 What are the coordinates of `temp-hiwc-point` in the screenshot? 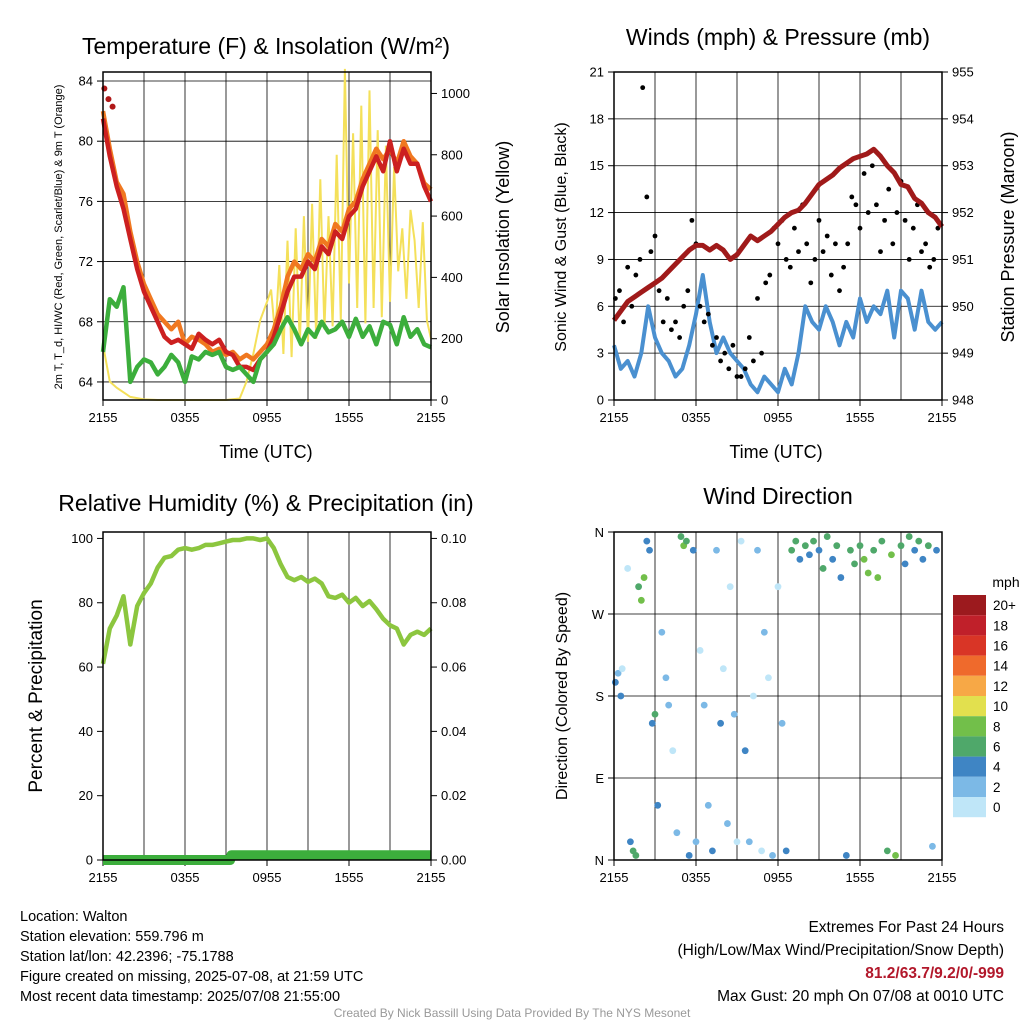 It's located at (112, 106).